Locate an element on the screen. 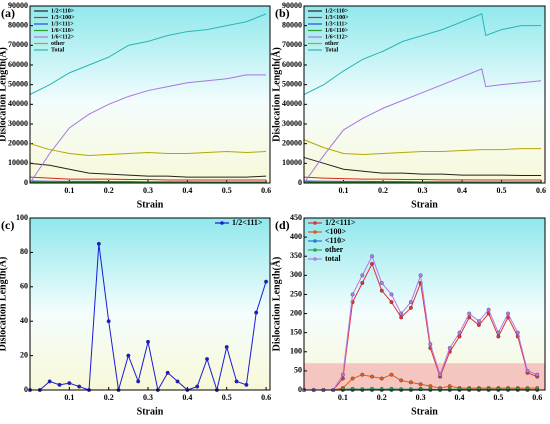 The image size is (550, 424). legend-label: 1/6<110> is located at coordinates (63, 31).